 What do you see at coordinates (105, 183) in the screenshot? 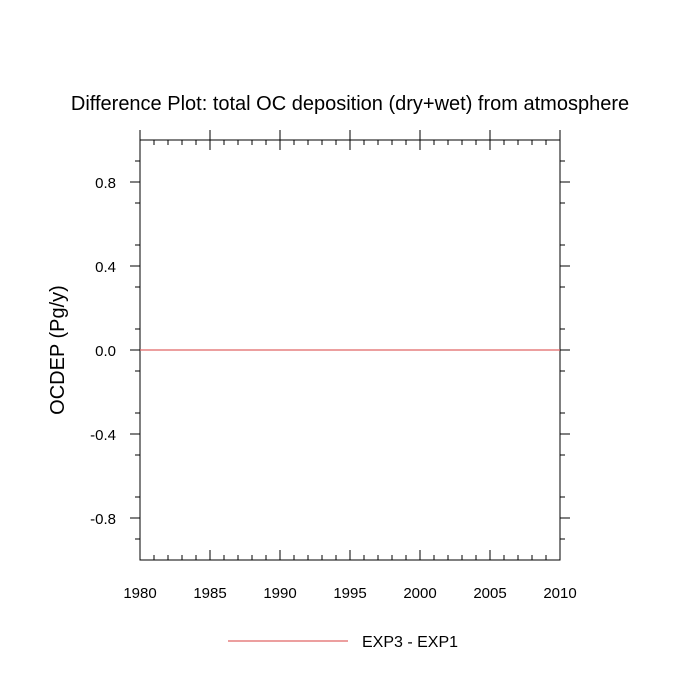
I see `y-tick-label: 0.8` at bounding box center [105, 183].